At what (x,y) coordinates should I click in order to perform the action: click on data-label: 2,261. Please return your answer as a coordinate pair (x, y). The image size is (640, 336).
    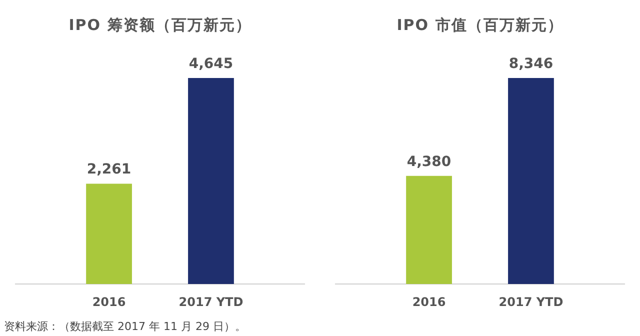
    Looking at the image, I should click on (109, 170).